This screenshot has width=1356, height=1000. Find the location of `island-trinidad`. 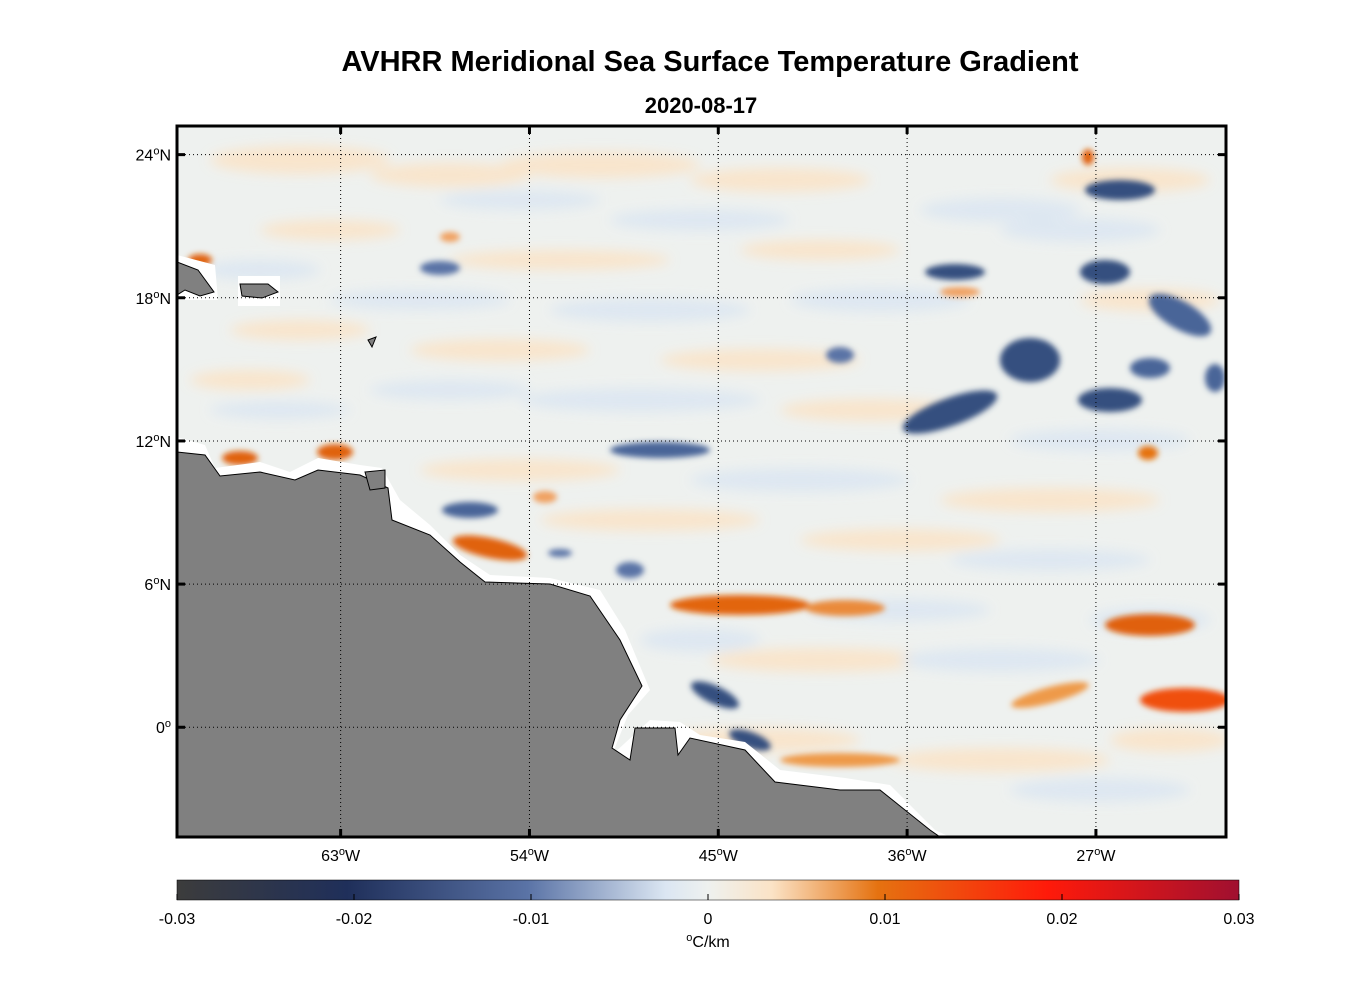

island-trinidad is located at coordinates (375, 480).